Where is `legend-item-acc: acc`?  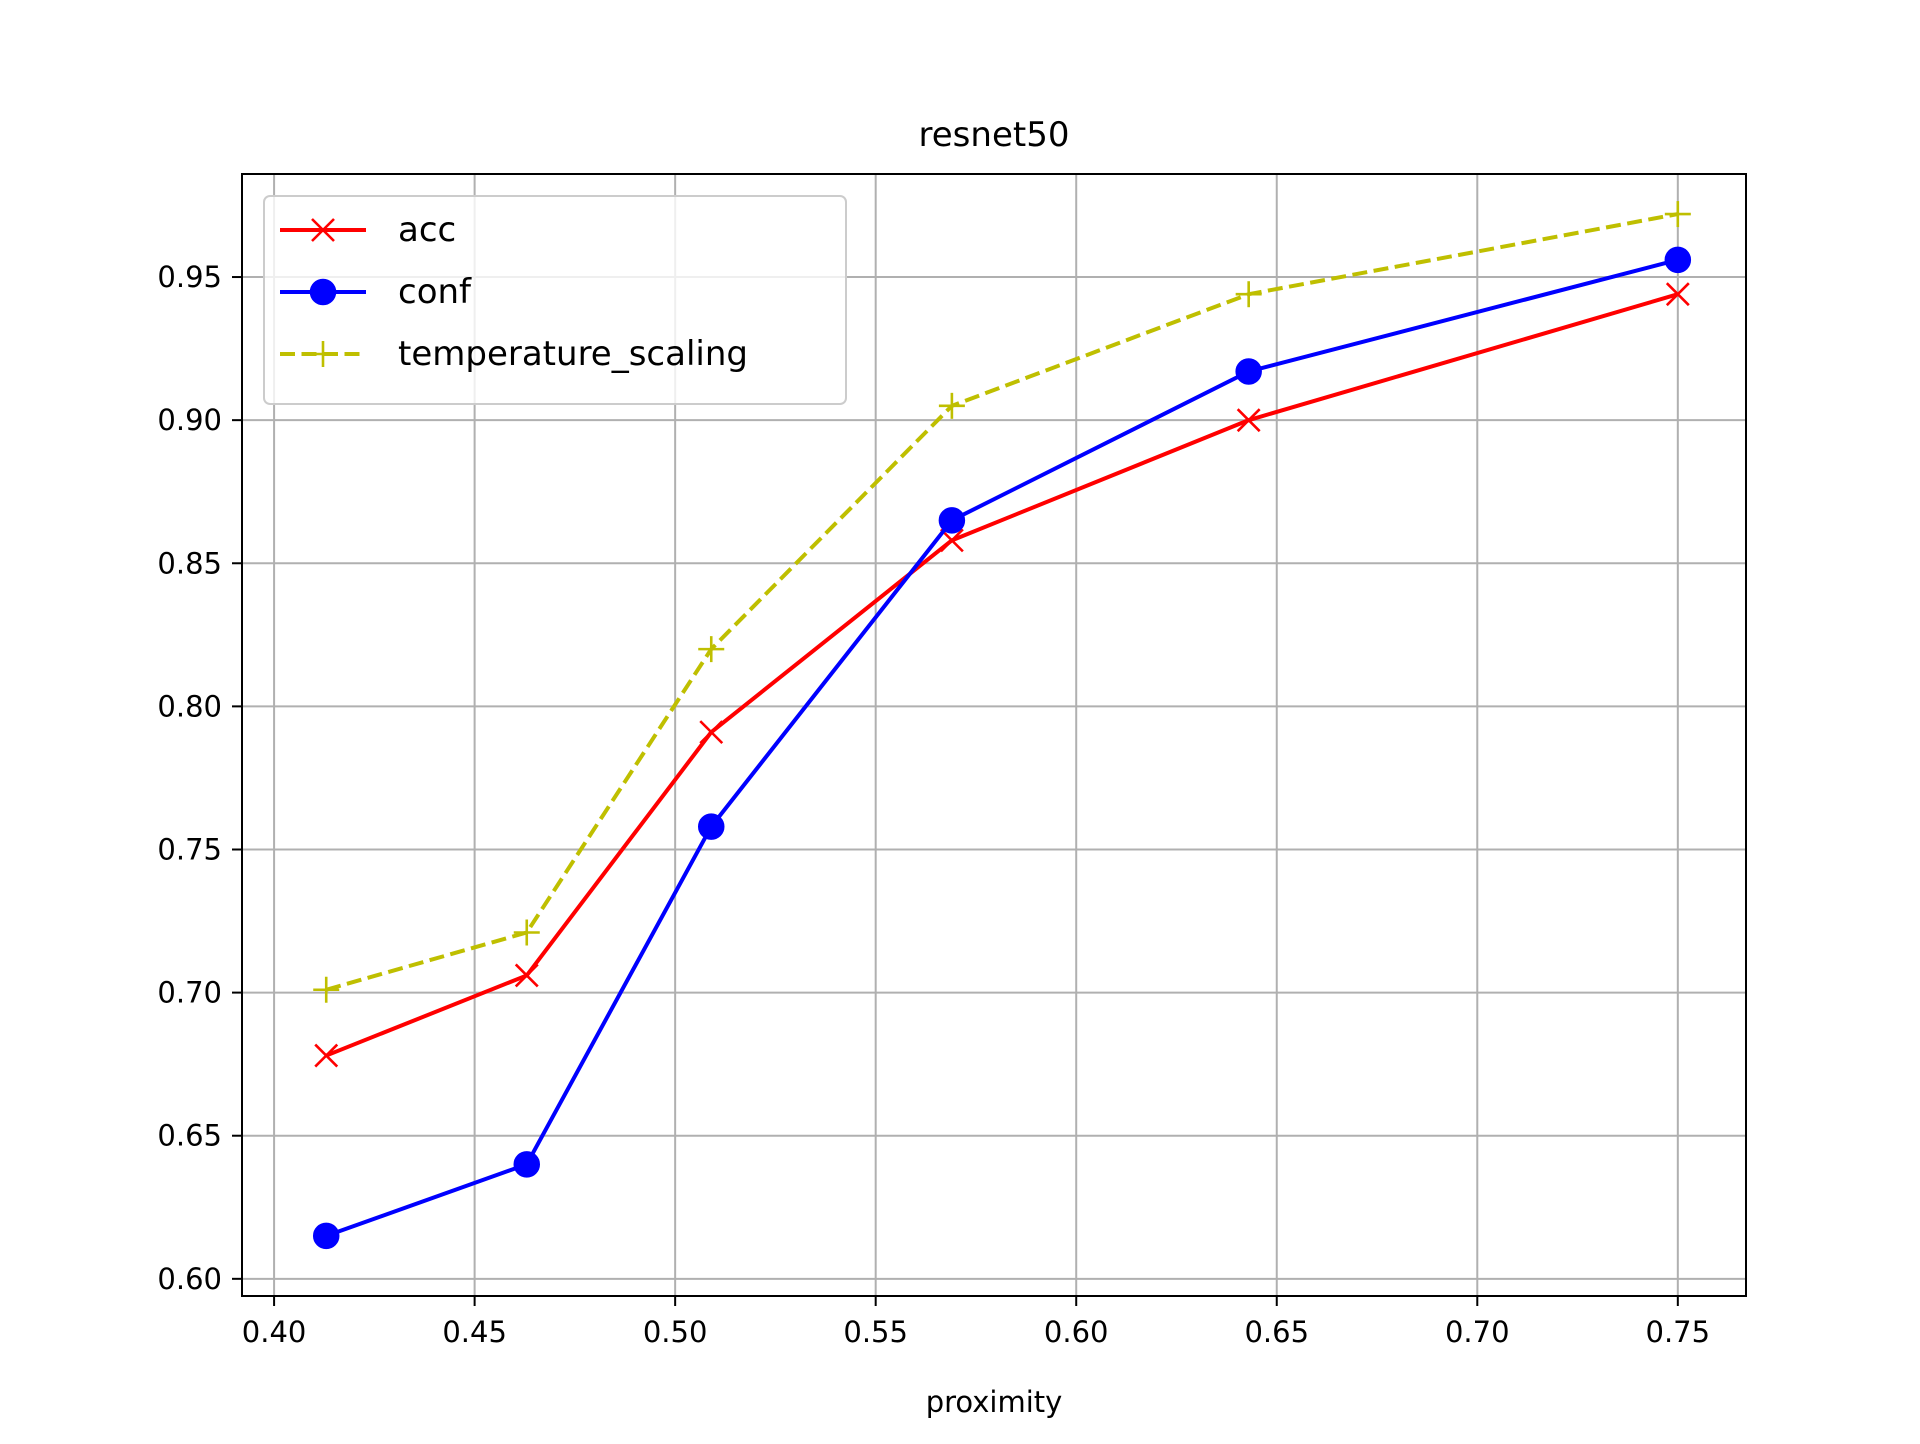
legend-item-acc: acc is located at coordinates (368, 230).